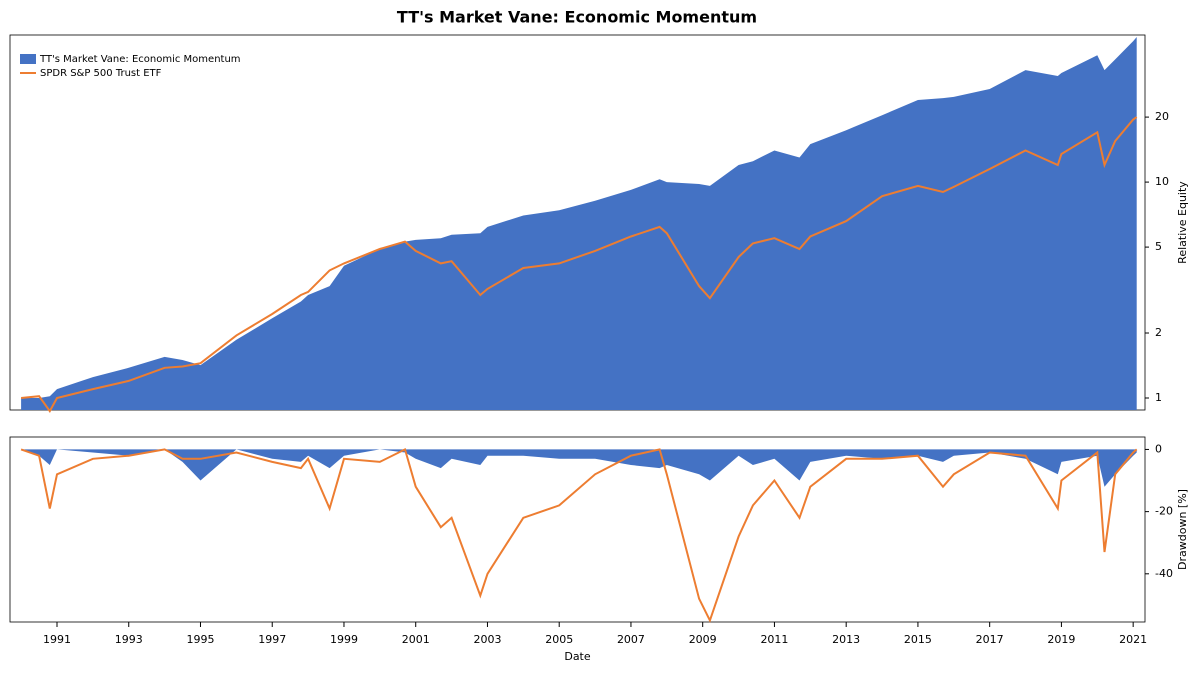  Describe the element at coordinates (28, 59) in the screenshot. I see `legend-swatch` at that location.